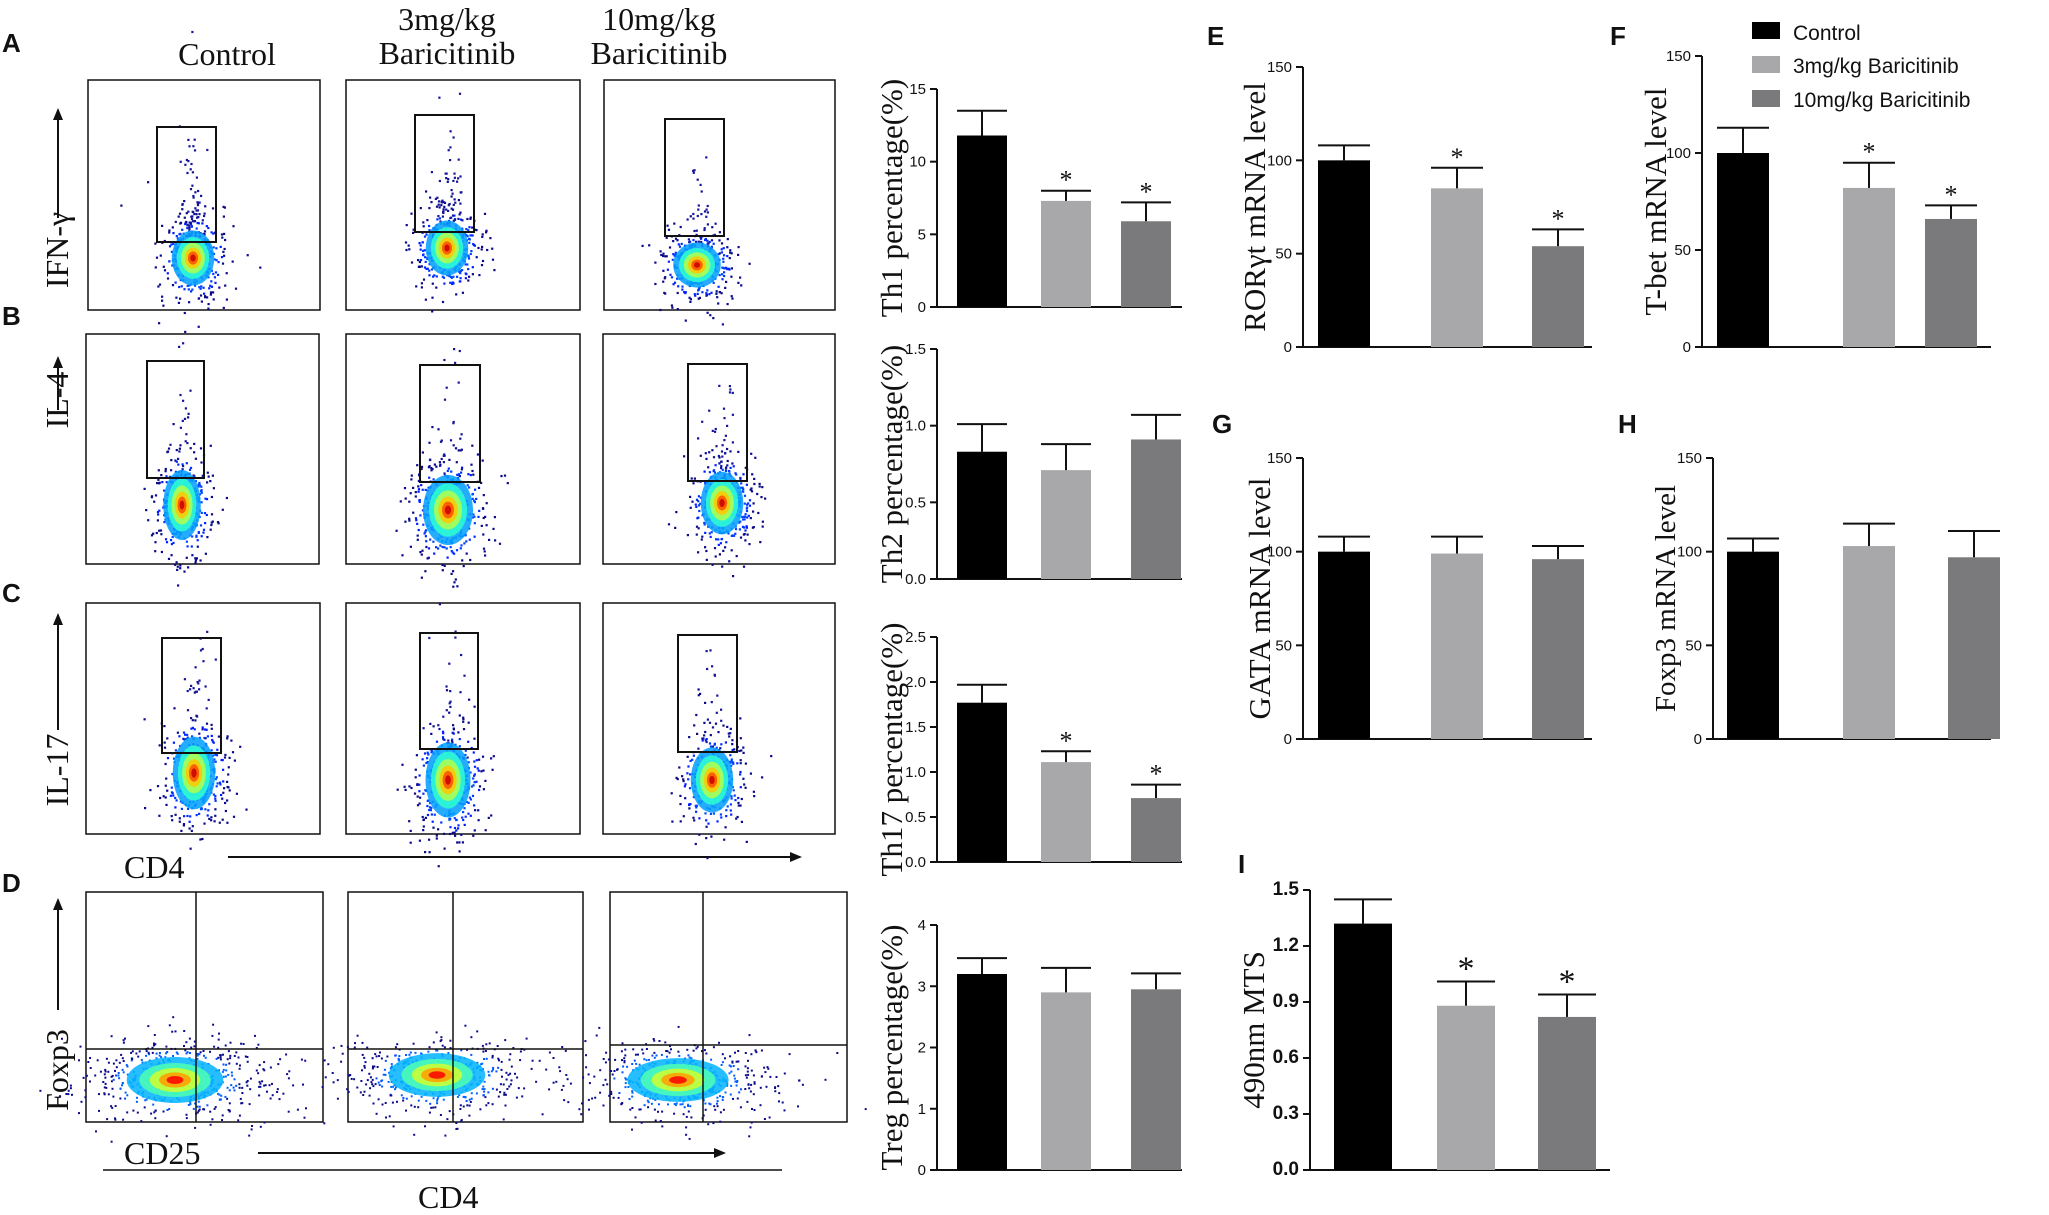  Describe the element at coordinates (721, 466) in the screenshot. I see `cloud-il4-10mg-tail-point` at that location.